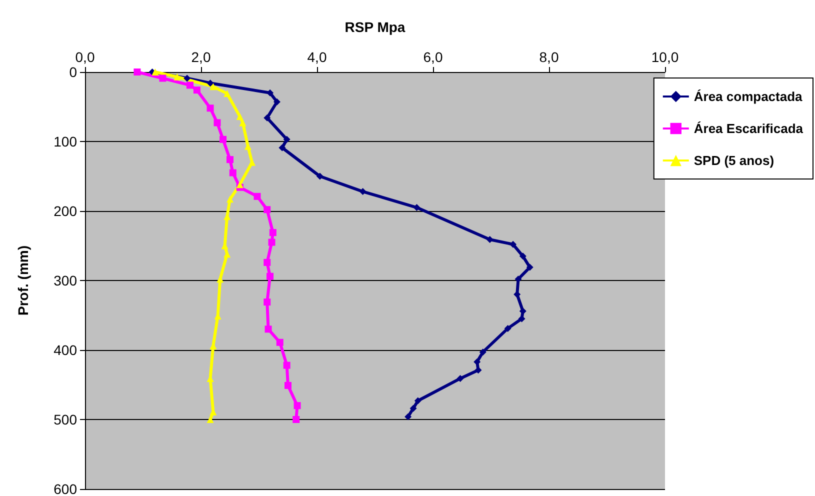 The height and width of the screenshot is (496, 815). Describe the element at coordinates (201, 57) in the screenshot. I see `x-tick-label: 2,0` at that location.